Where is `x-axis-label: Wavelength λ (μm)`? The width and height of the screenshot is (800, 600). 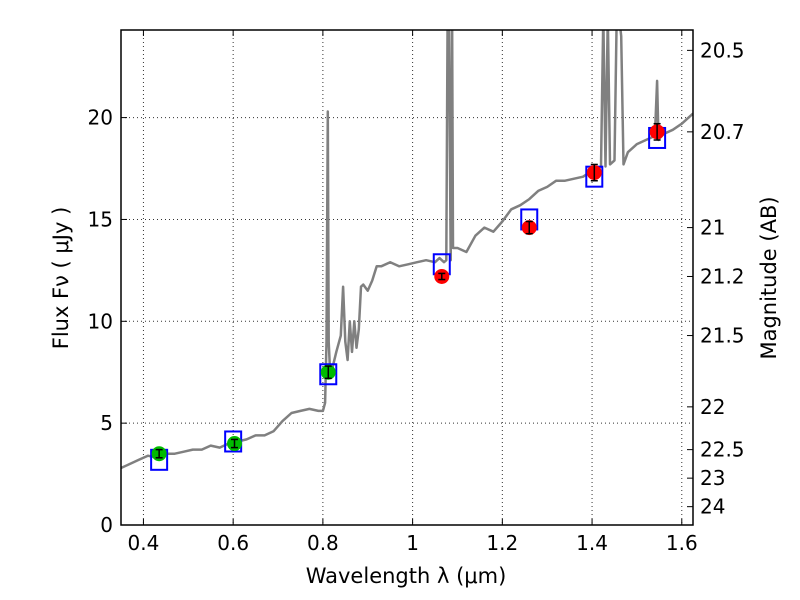 x-axis-label: Wavelength λ (μm) is located at coordinates (406, 576).